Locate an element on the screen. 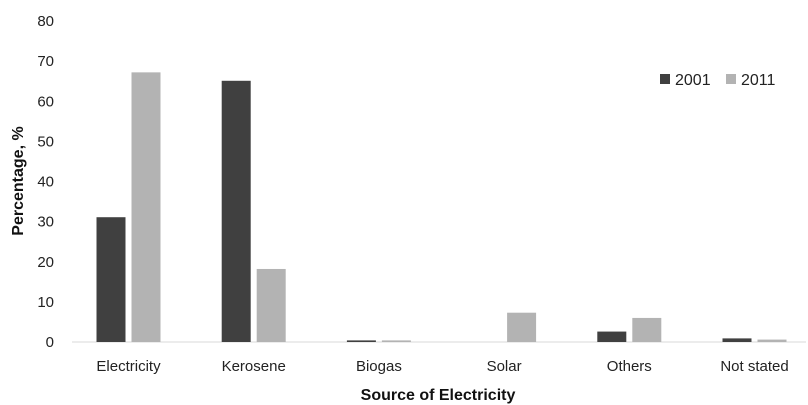 This screenshot has width=808, height=405. bar-2011-electricity is located at coordinates (146, 207).